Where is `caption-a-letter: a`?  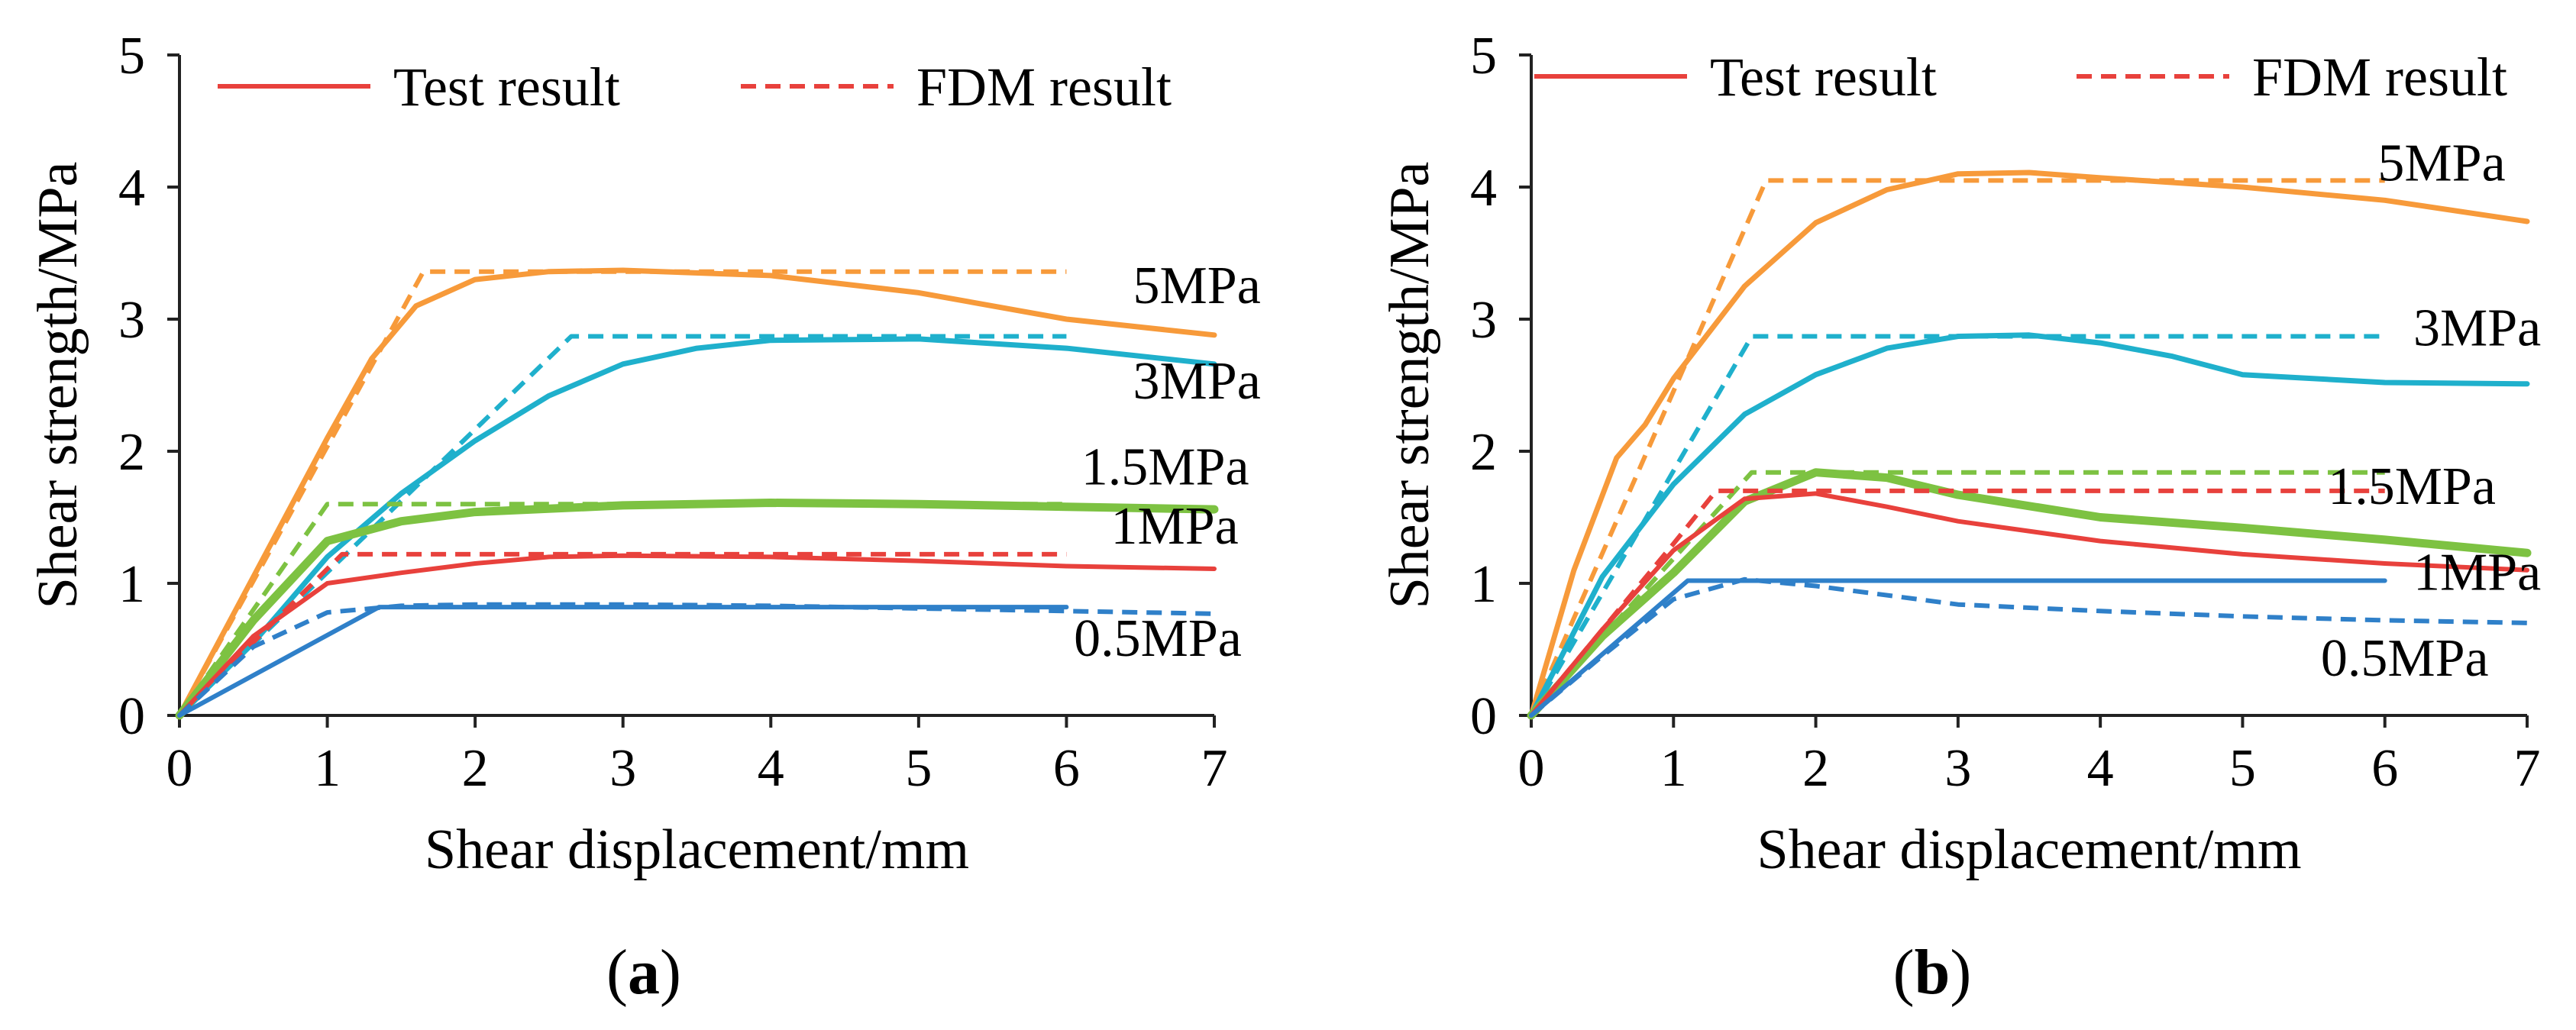 caption-a-letter: a is located at coordinates (644, 972).